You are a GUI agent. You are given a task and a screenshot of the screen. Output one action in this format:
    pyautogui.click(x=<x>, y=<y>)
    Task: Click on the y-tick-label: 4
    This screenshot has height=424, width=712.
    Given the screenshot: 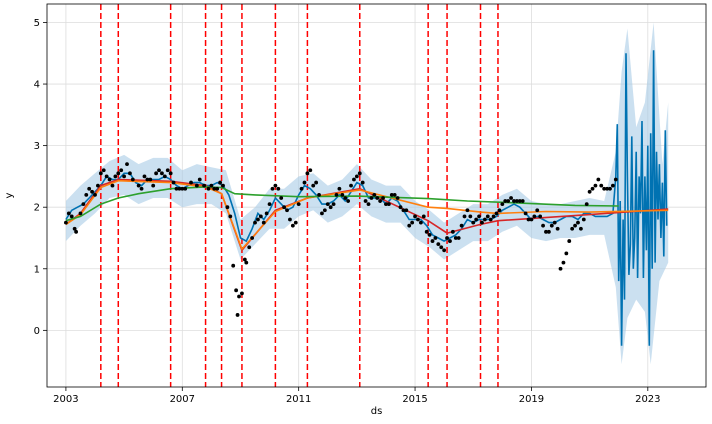 What is the action you would take?
    pyautogui.click(x=37, y=85)
    